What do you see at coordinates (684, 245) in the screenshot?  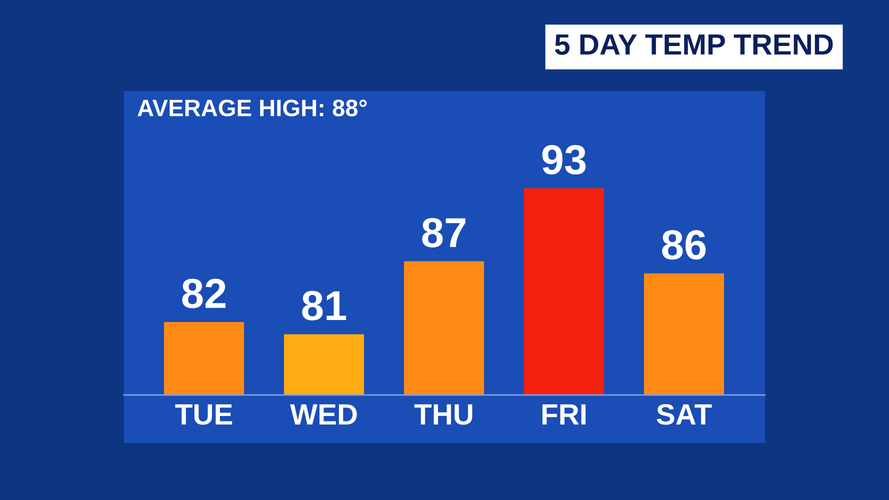 I see `data-label: 86` at bounding box center [684, 245].